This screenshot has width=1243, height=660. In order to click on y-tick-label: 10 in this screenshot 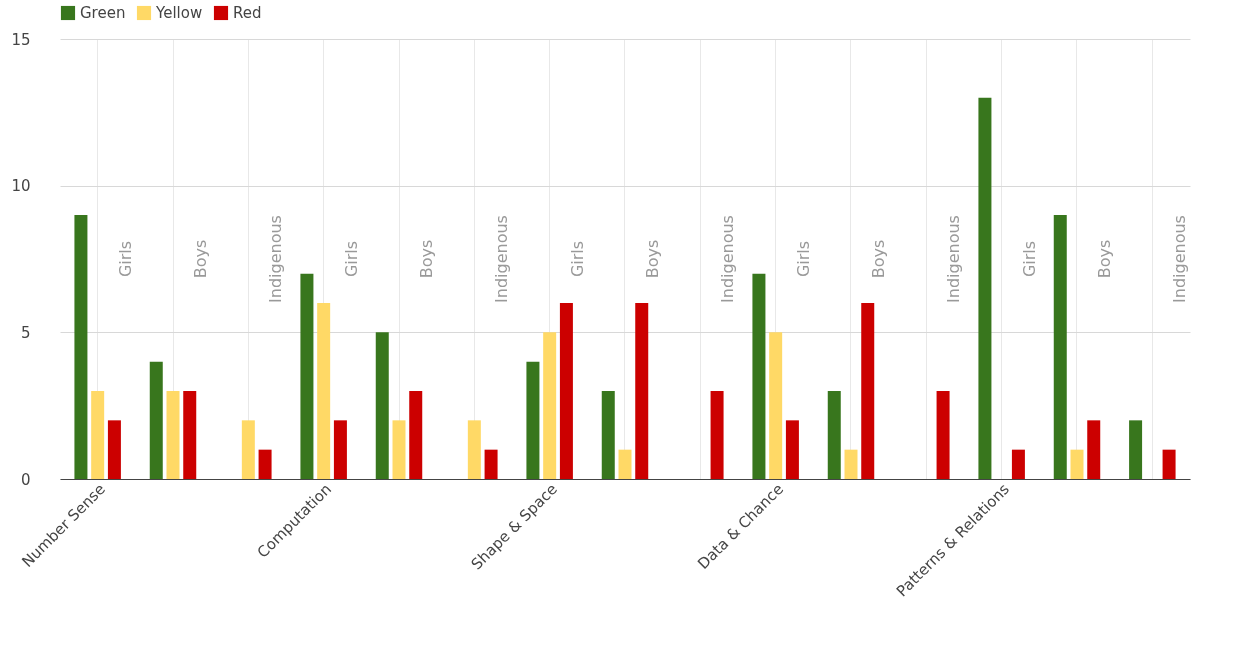, I will do `click(21, 186)`.